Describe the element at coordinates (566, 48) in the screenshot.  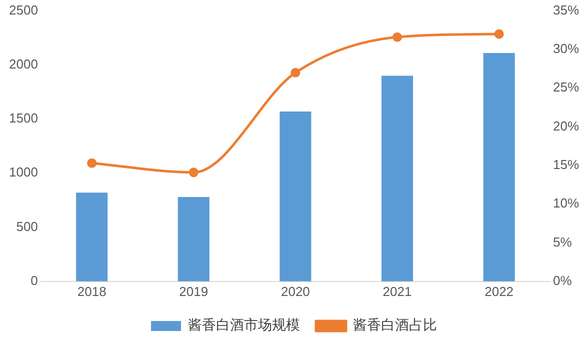
I see `y2-tick-label: 30%` at that location.